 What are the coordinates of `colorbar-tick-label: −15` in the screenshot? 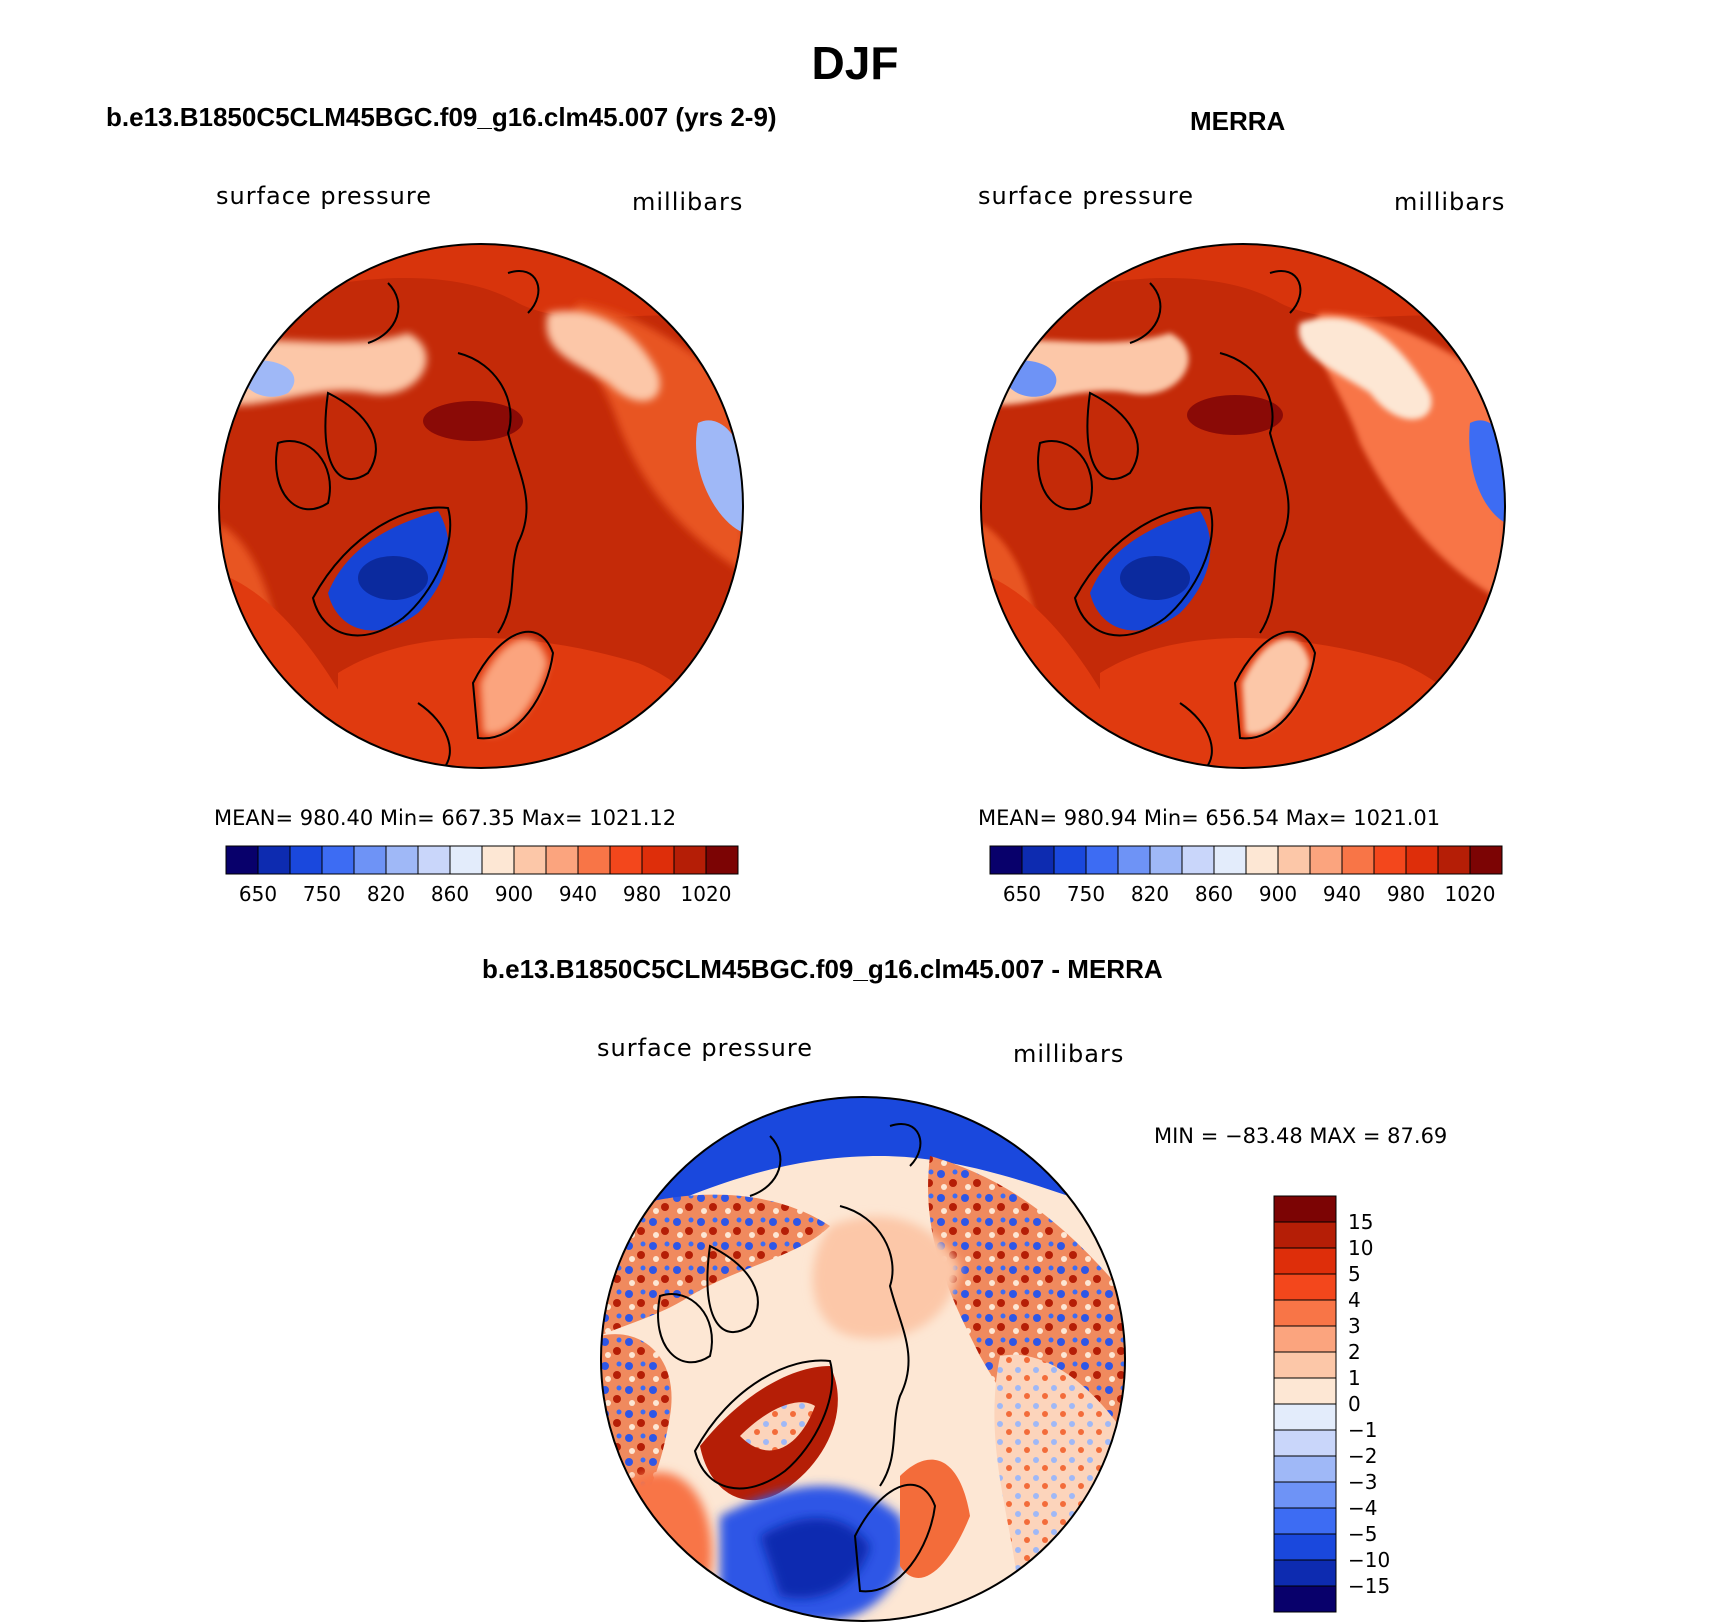 It's located at (1369, 1586).